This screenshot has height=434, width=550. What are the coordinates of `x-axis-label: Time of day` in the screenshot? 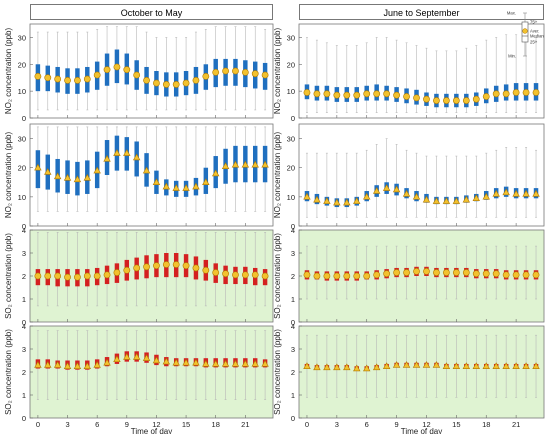 It's located at (152, 430).